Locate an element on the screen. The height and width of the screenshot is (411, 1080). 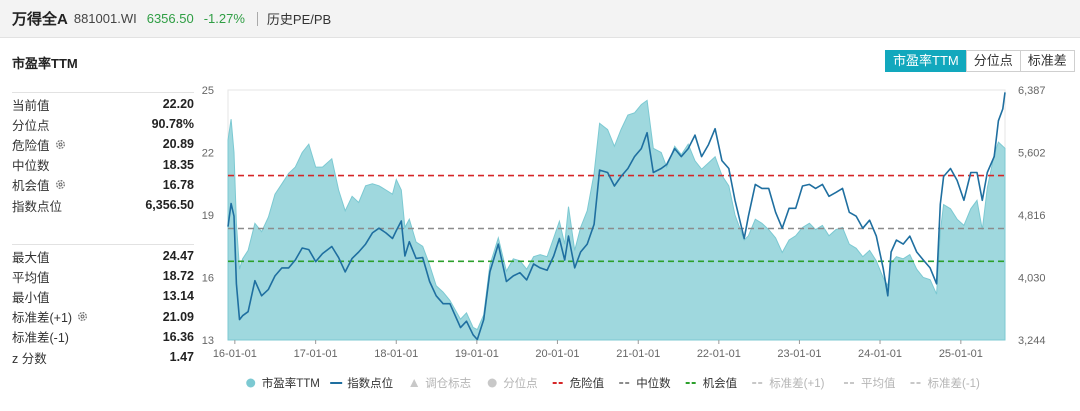
stat-label: 最大值 is located at coordinates (31, 256).